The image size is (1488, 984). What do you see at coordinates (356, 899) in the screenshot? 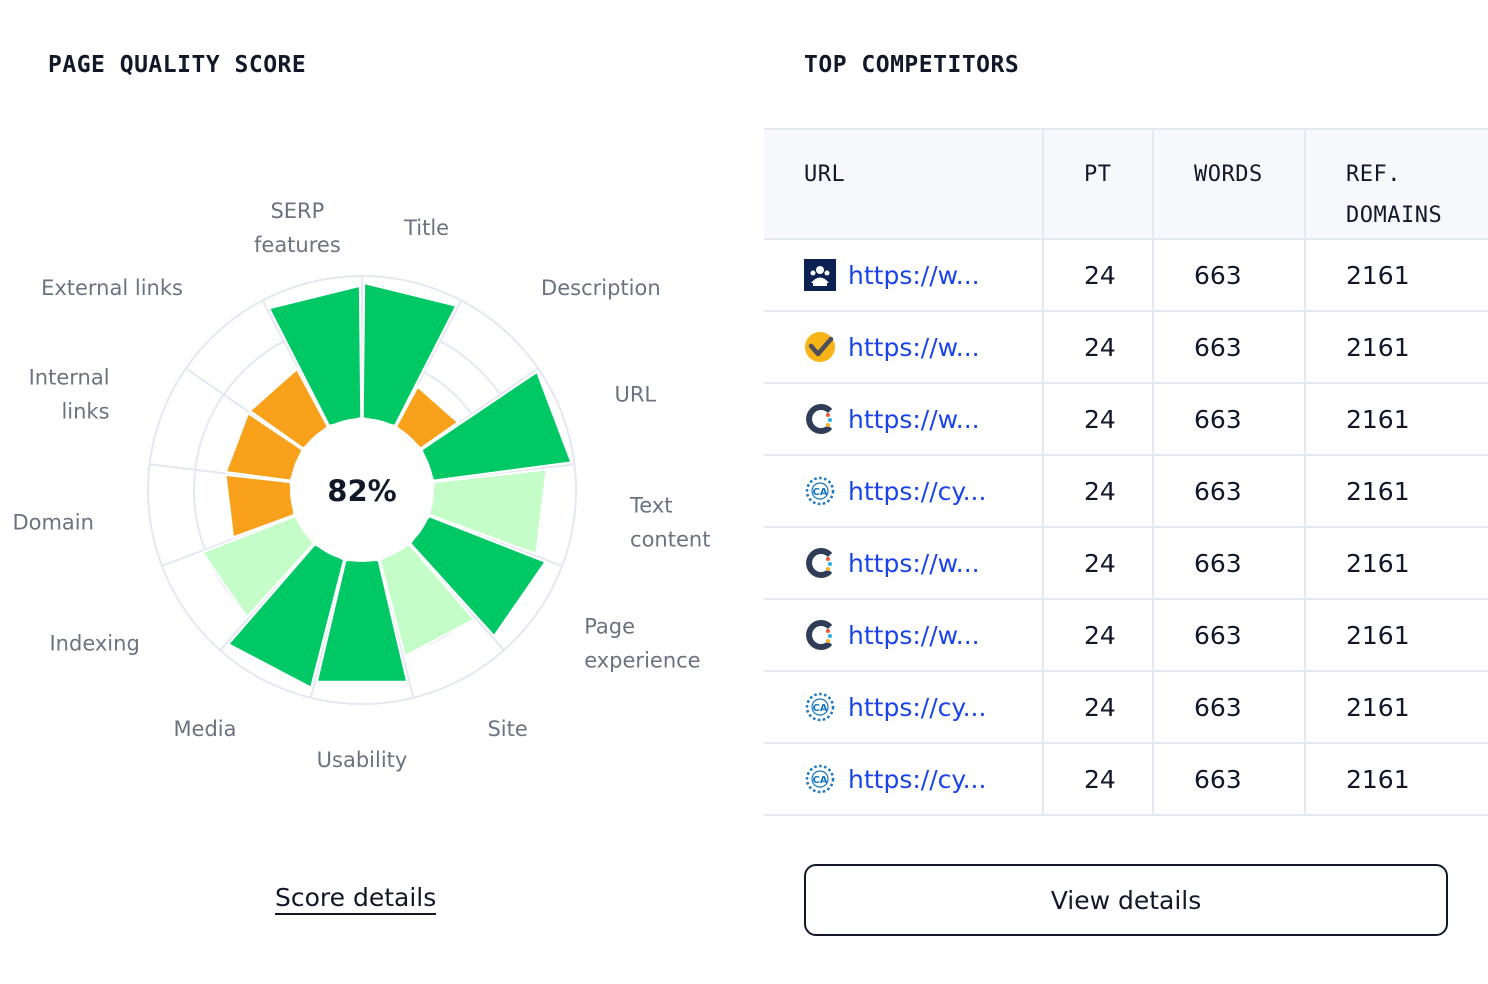
I see `score-details-link: Score details` at bounding box center [356, 899].